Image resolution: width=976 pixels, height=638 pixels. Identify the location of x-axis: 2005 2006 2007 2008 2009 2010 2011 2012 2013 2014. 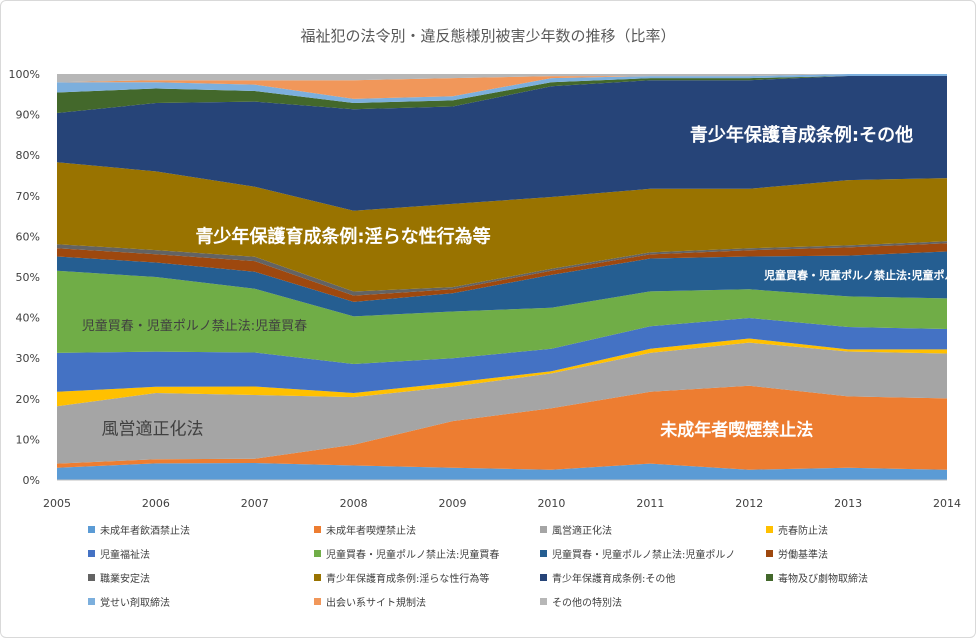
(502, 494).